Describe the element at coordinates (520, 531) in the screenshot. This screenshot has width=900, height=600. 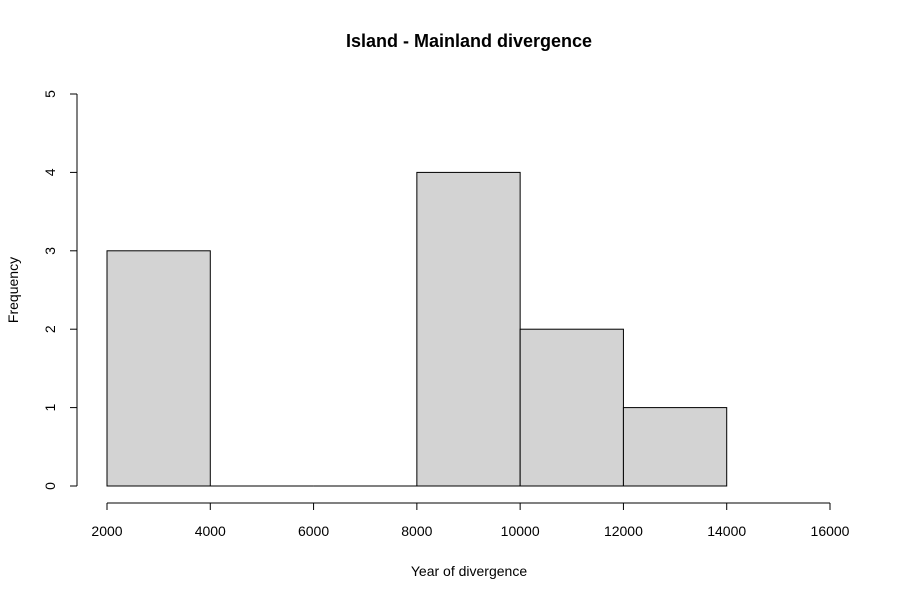
I see `x-tick-label-4: 10000` at that location.